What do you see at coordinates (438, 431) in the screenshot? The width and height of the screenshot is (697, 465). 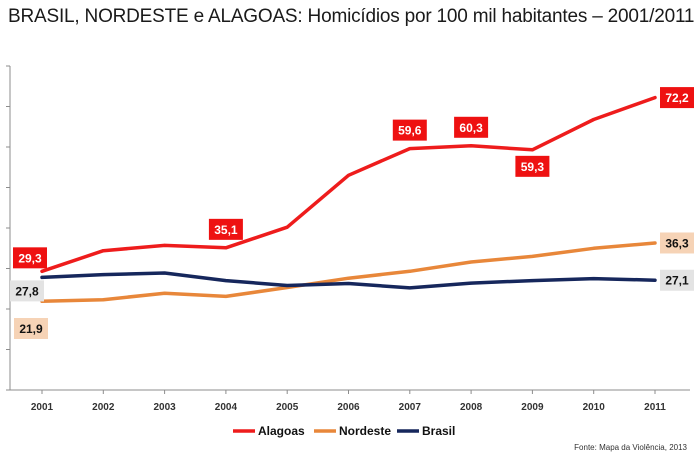 I see `legend-label-brasil: Brasil` at bounding box center [438, 431].